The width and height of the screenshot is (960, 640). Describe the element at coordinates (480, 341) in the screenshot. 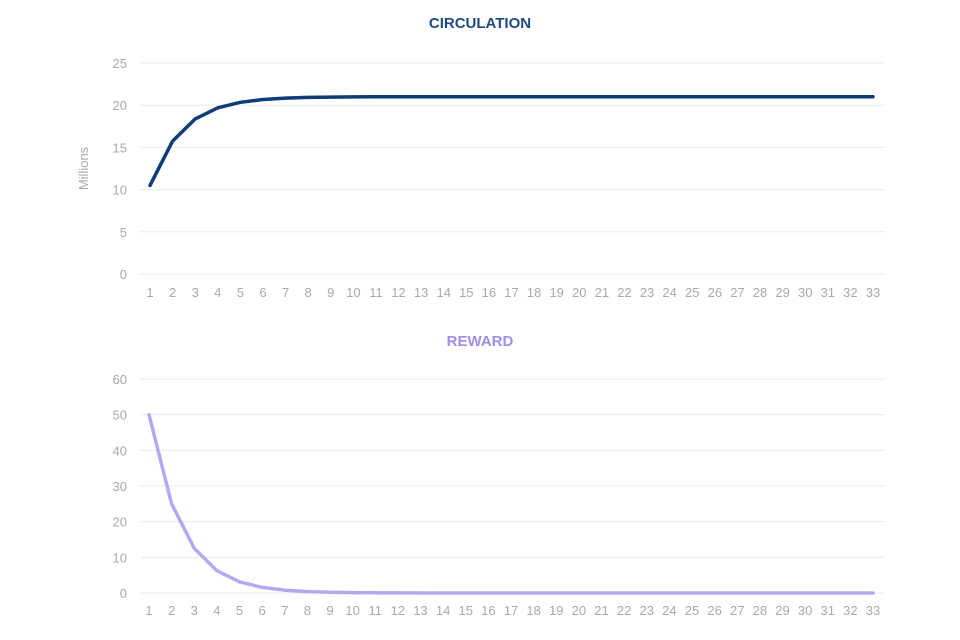

I see `chart-title: REWARD` at that location.